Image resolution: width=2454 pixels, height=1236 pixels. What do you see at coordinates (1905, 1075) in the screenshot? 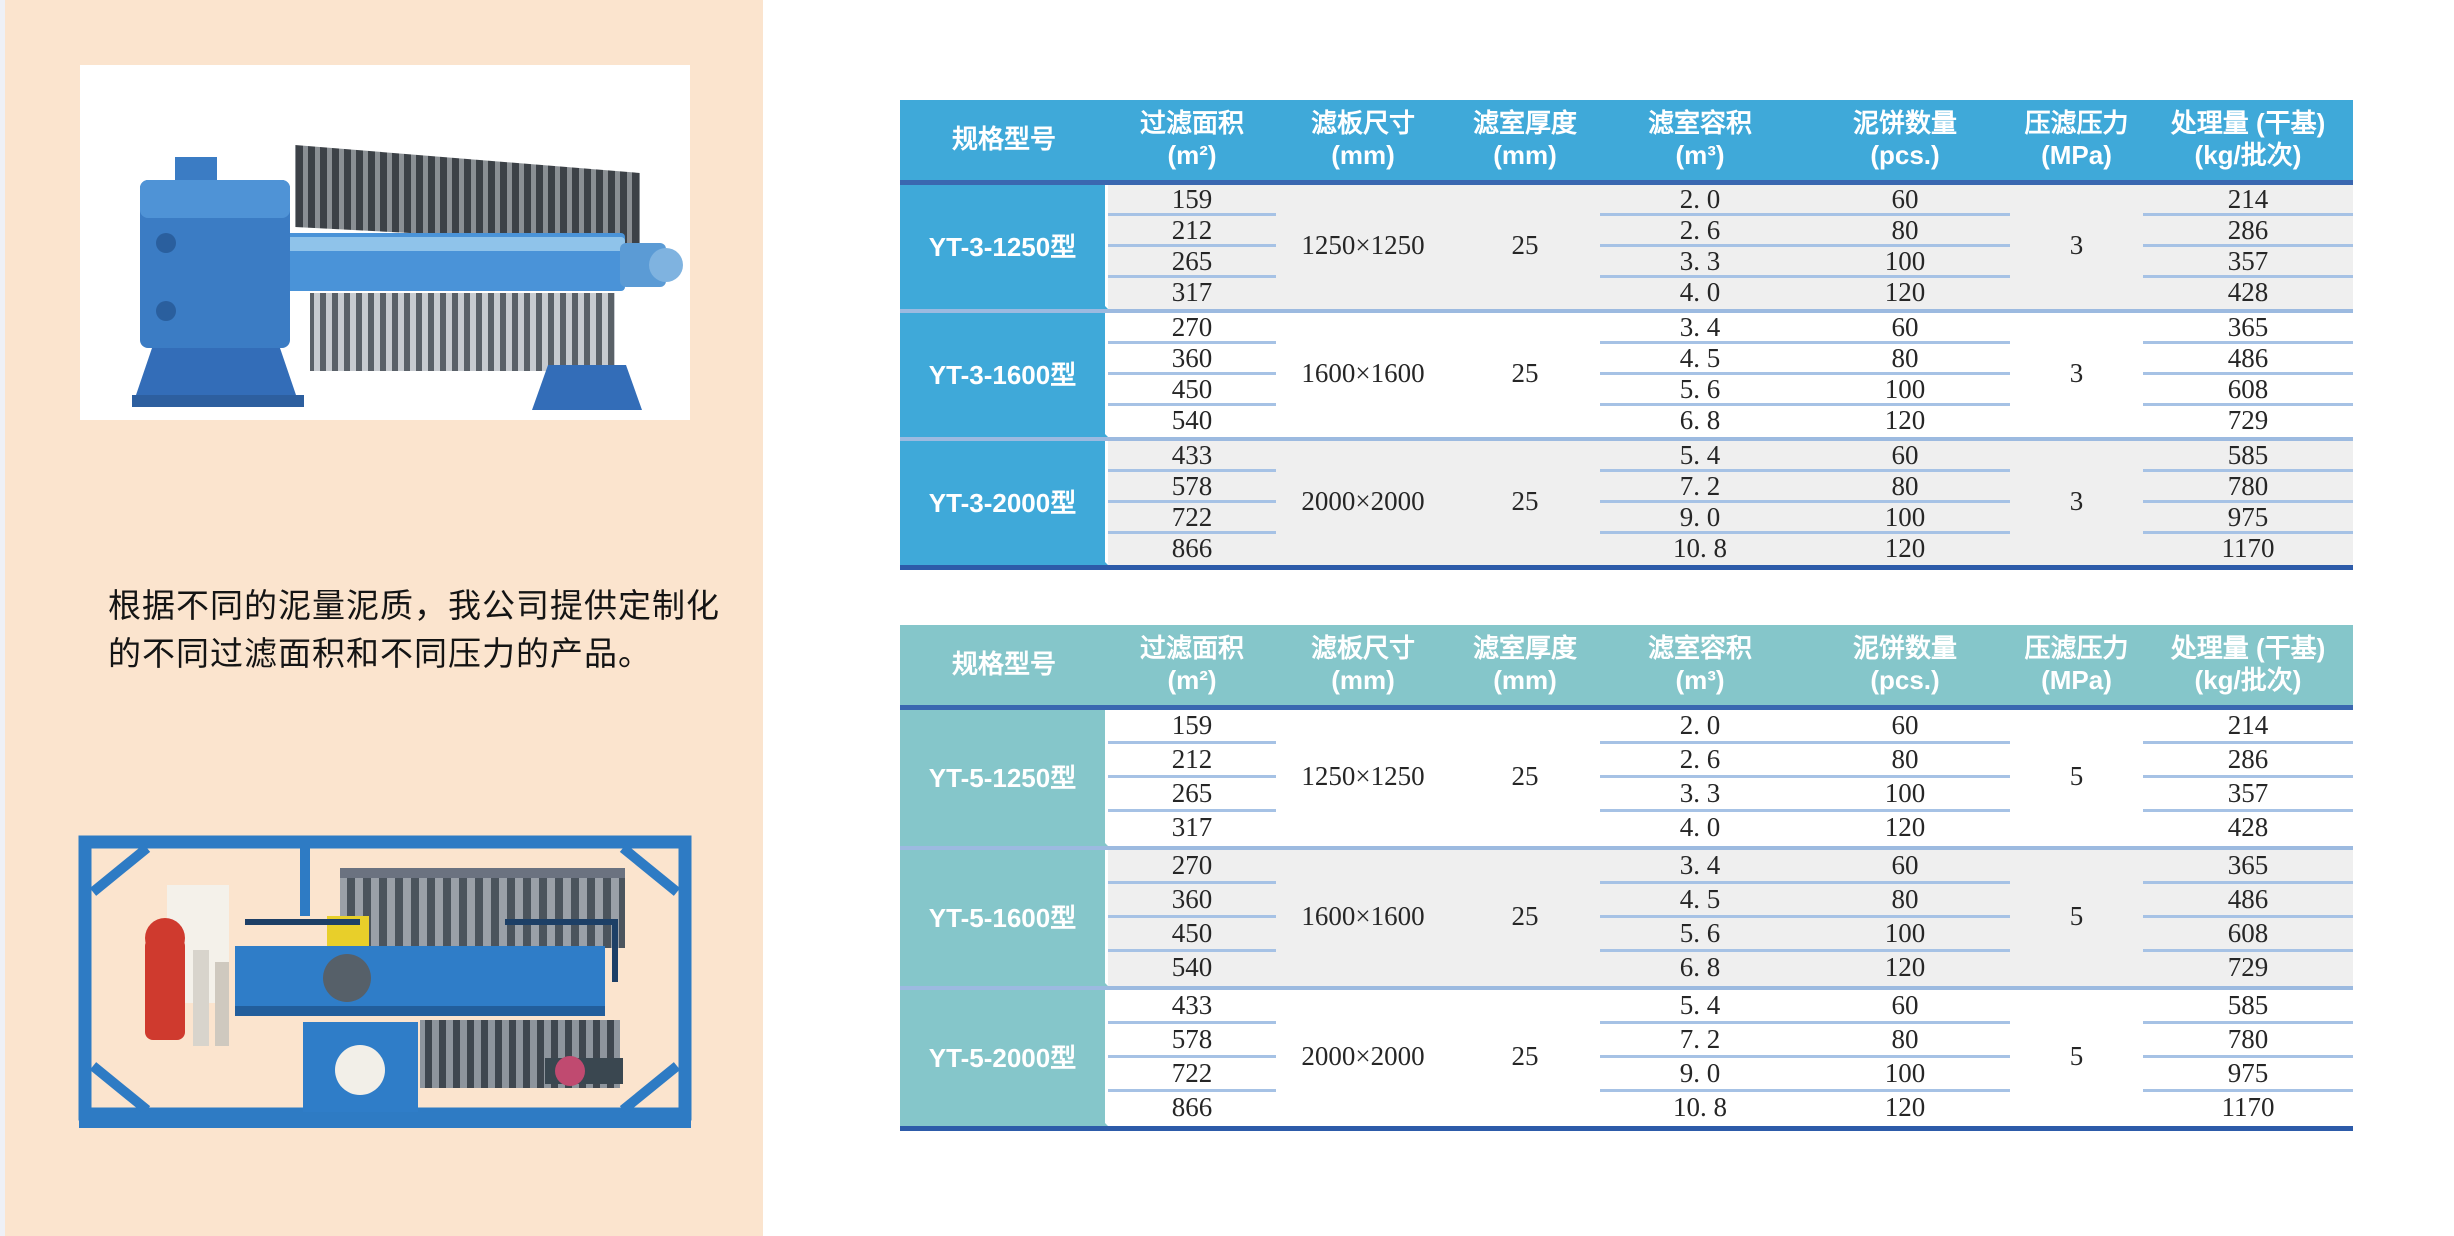
I see `cake-count-cell: 100` at bounding box center [1905, 1075].